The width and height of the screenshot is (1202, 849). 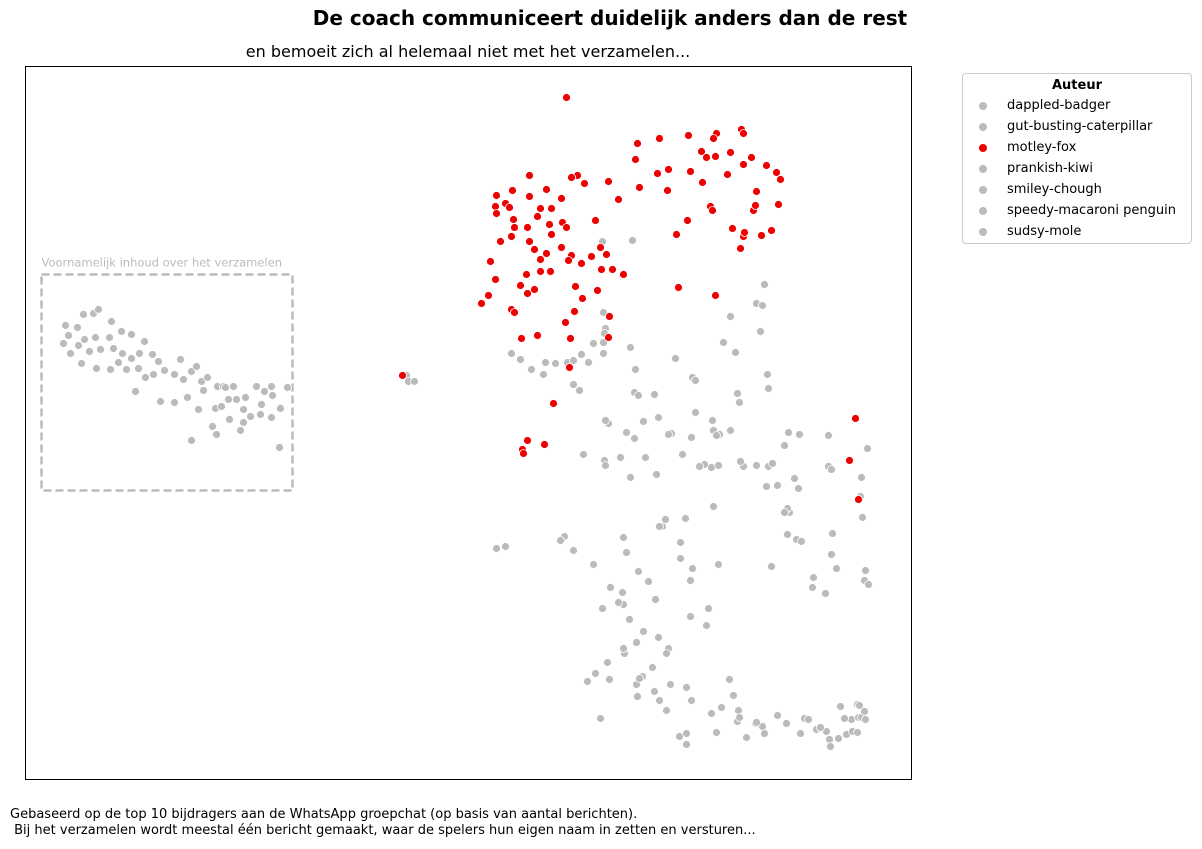 I want to click on legend-item: speedy-macaroni penguin, so click(x=1077, y=210).